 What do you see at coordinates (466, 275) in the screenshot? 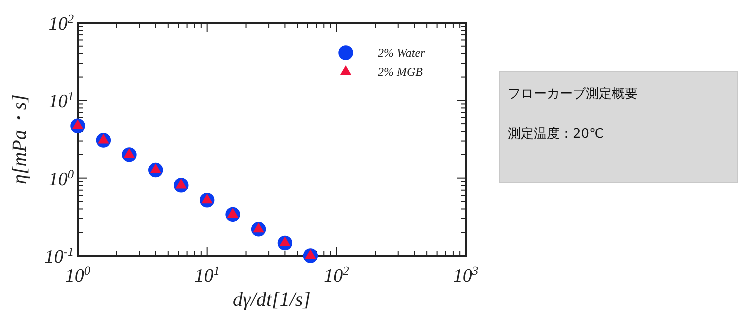
I see `x-tick-label: 10$^{3}$` at bounding box center [466, 275].